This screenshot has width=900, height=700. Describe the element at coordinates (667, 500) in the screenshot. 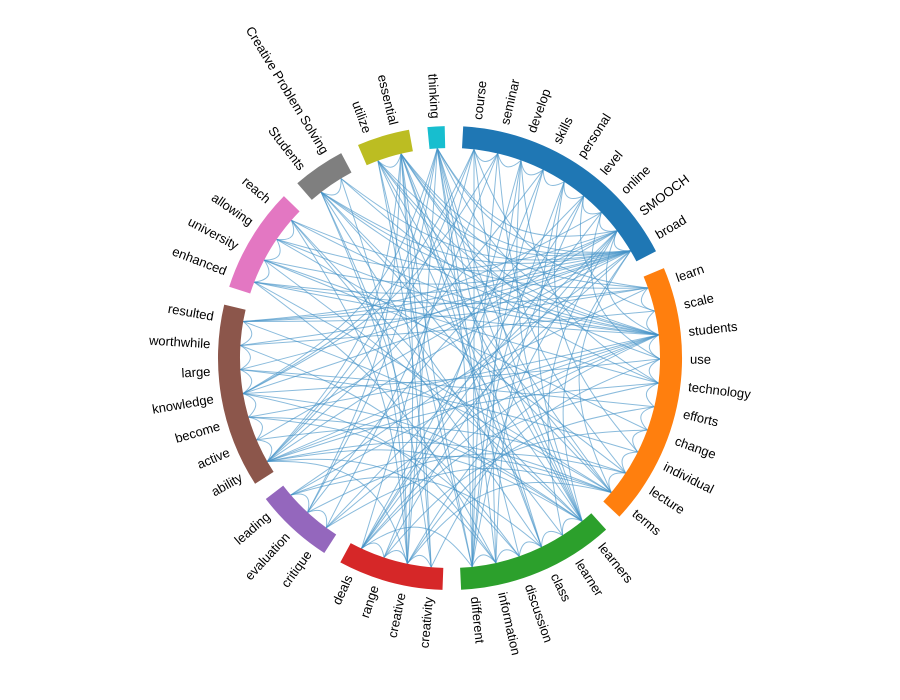

I see `word-label: lecture` at that location.